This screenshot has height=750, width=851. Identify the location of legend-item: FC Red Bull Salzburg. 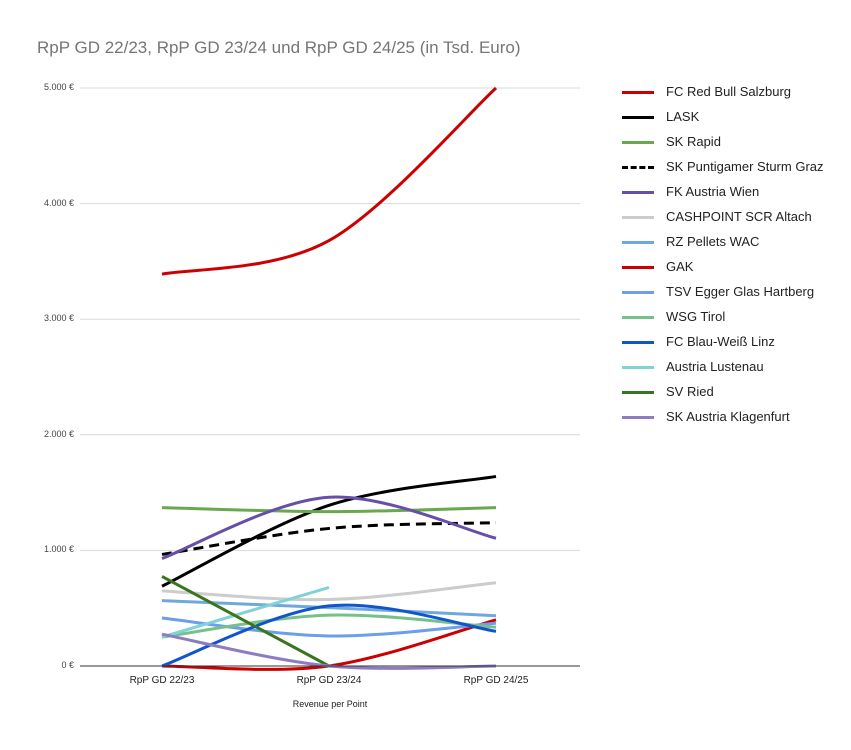
(732, 92).